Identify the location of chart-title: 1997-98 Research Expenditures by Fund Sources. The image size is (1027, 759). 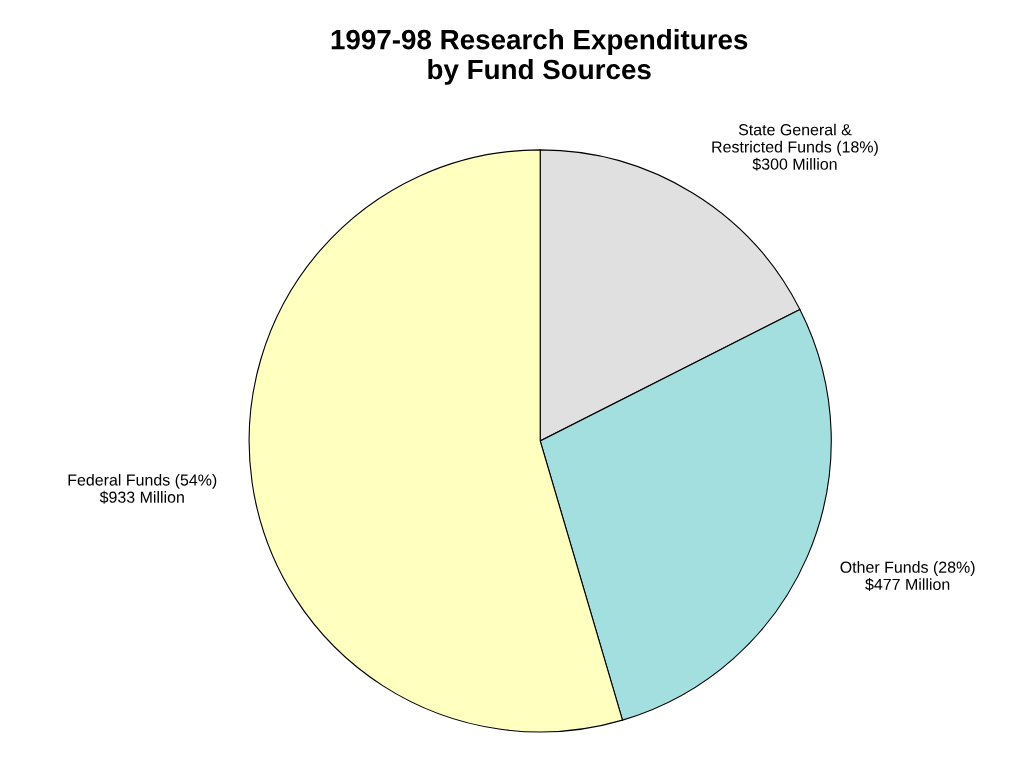
(539, 57).